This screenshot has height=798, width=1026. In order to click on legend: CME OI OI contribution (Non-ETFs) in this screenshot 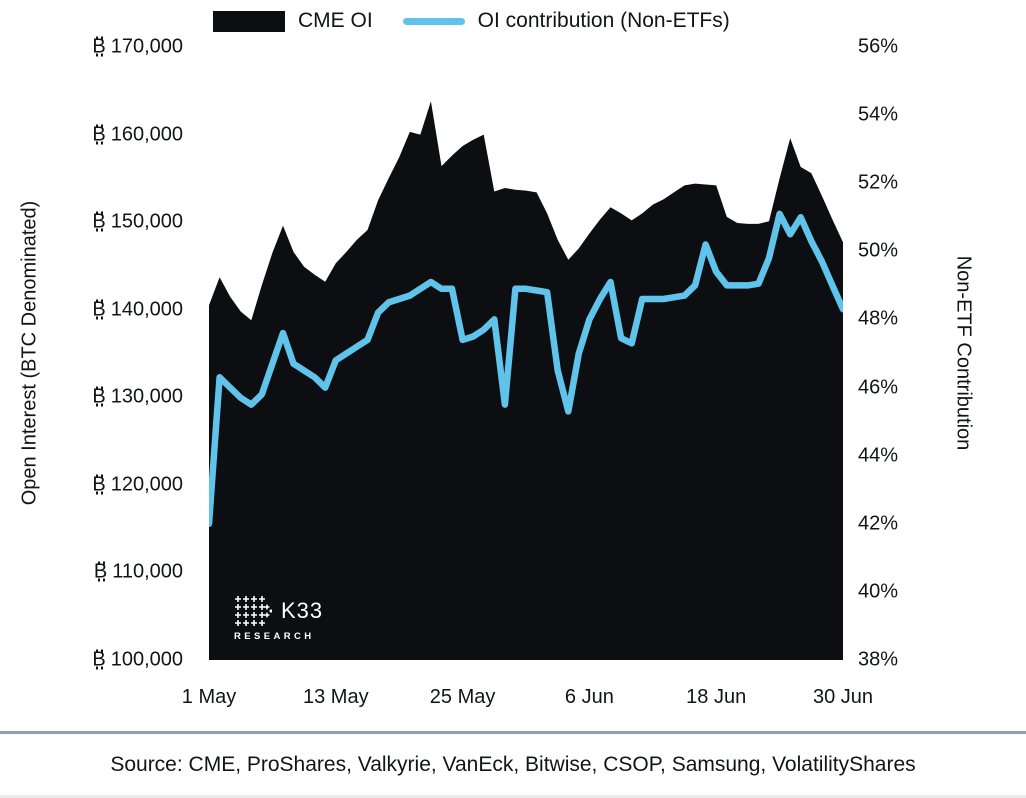, I will do `click(471, 21)`.